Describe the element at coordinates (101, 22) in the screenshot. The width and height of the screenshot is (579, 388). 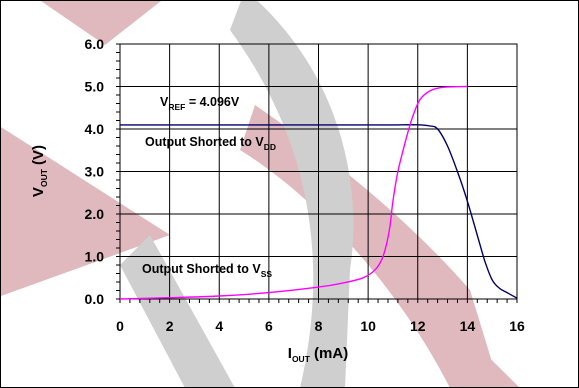
I see `watermark-pink-swoosh-top` at that location.